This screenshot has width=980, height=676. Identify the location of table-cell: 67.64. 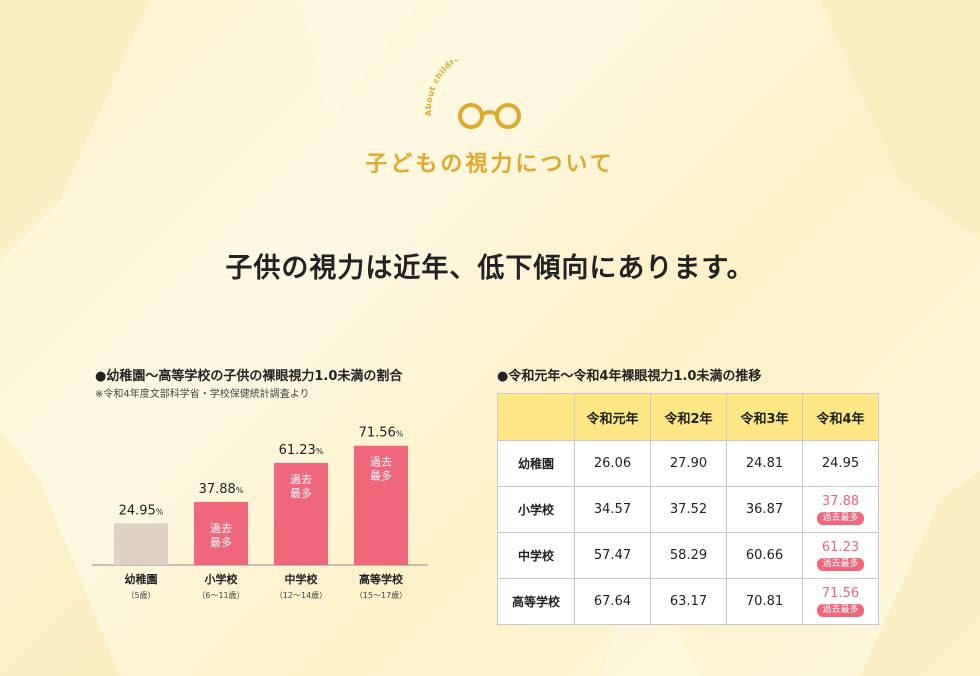
(612, 601).